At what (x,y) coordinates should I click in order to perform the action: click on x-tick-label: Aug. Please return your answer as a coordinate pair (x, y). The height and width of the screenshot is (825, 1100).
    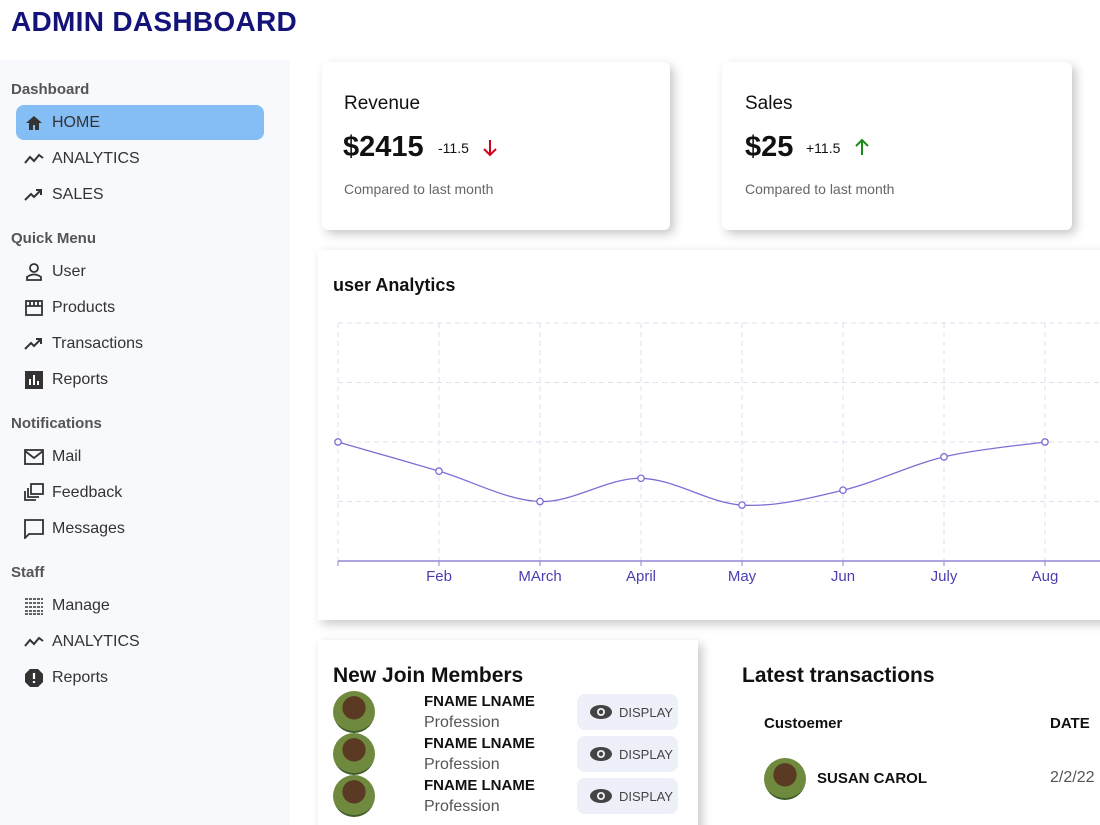
    Looking at the image, I should click on (1045, 576).